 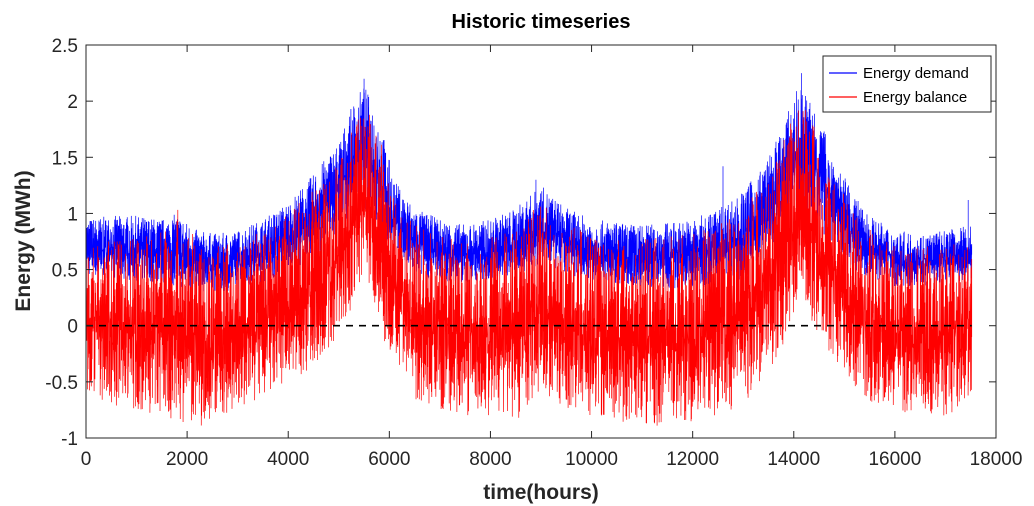 What do you see at coordinates (389, 459) in the screenshot?
I see `x-tick-label: 6000` at bounding box center [389, 459].